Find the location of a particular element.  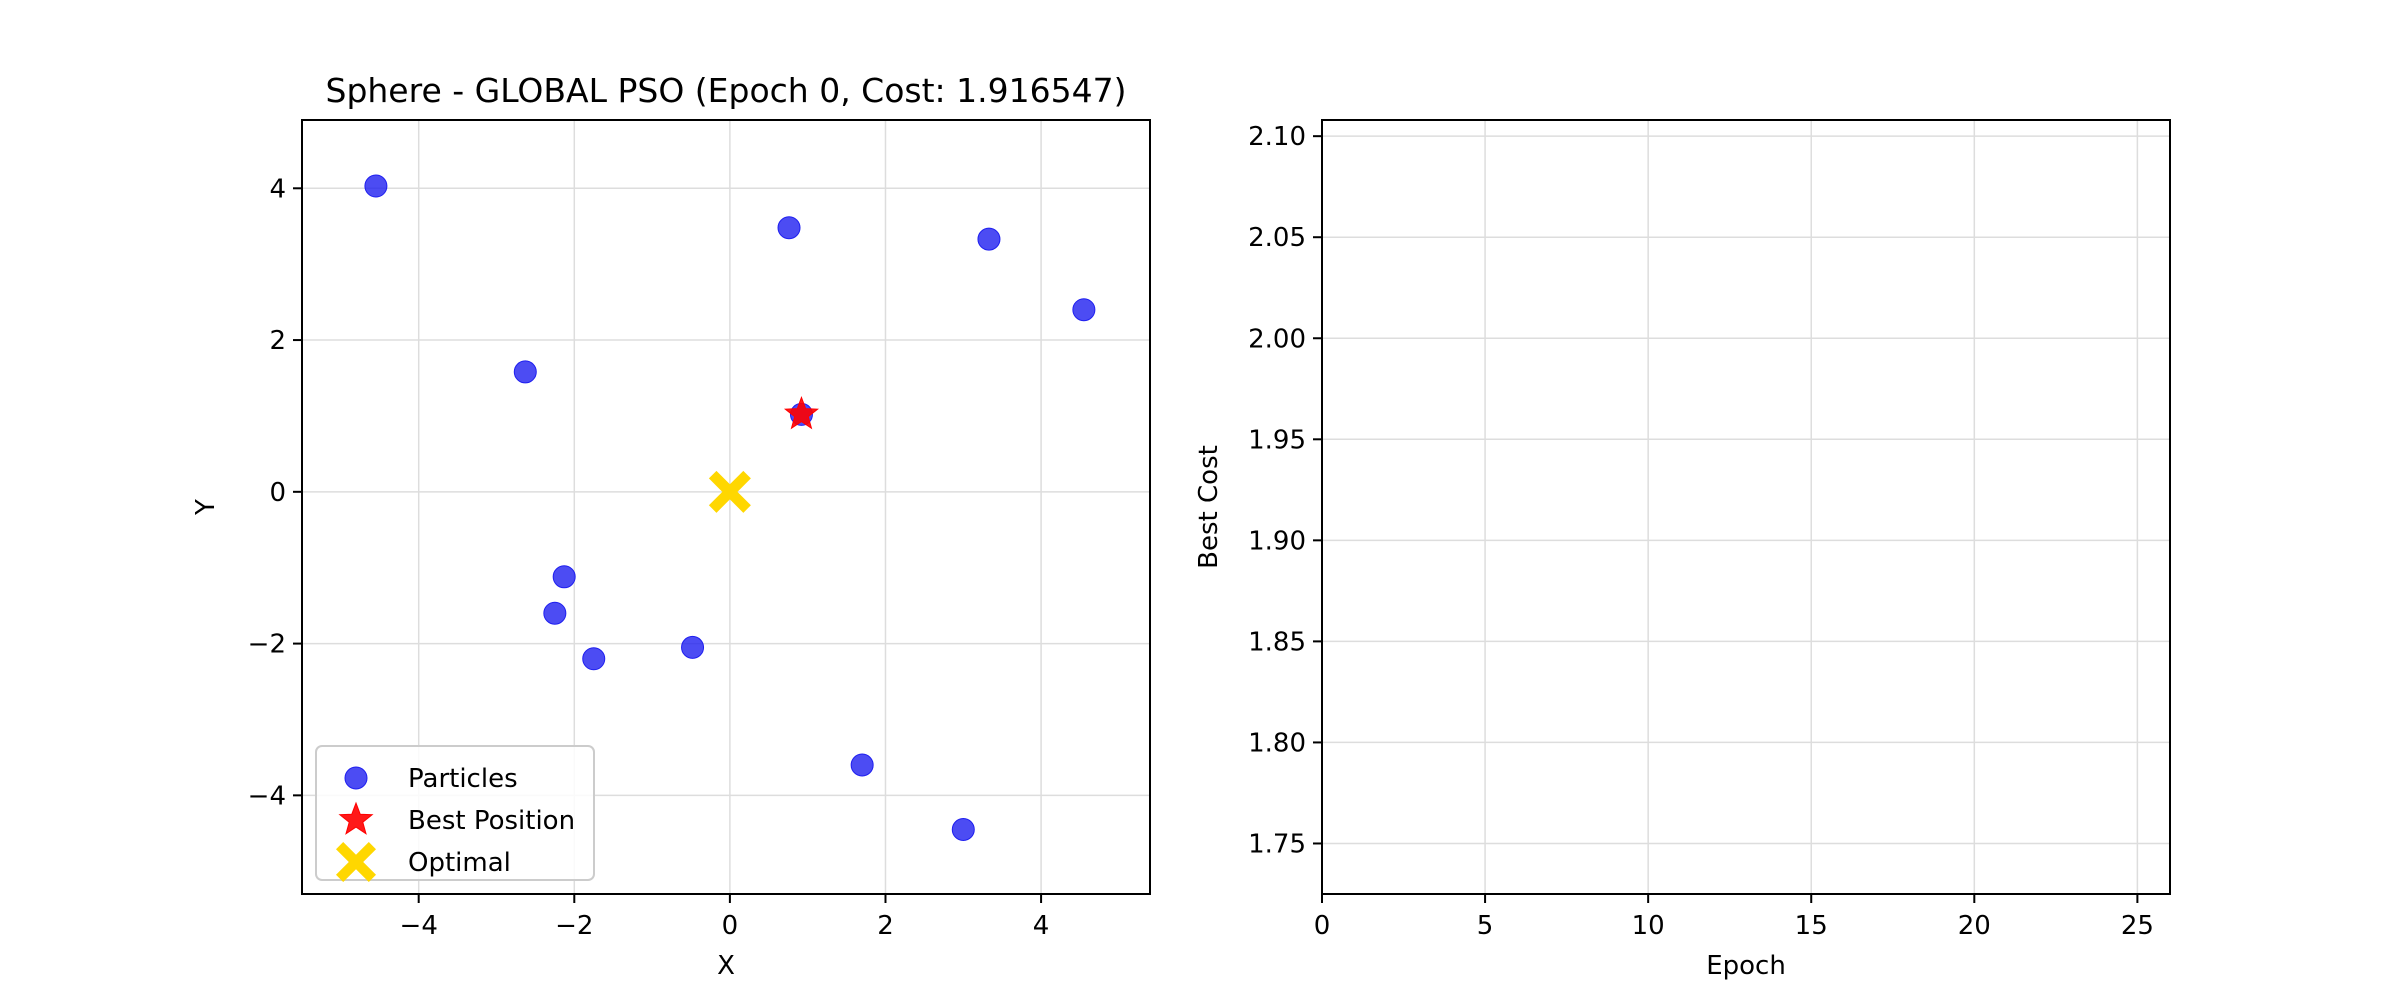

cost-x-axis-label: Epoch is located at coordinates (1746, 966).